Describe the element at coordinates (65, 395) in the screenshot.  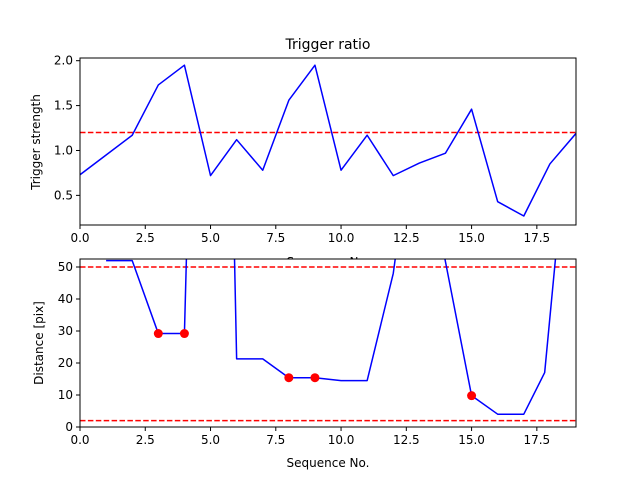
I see `y-tick-label: 10` at that location.